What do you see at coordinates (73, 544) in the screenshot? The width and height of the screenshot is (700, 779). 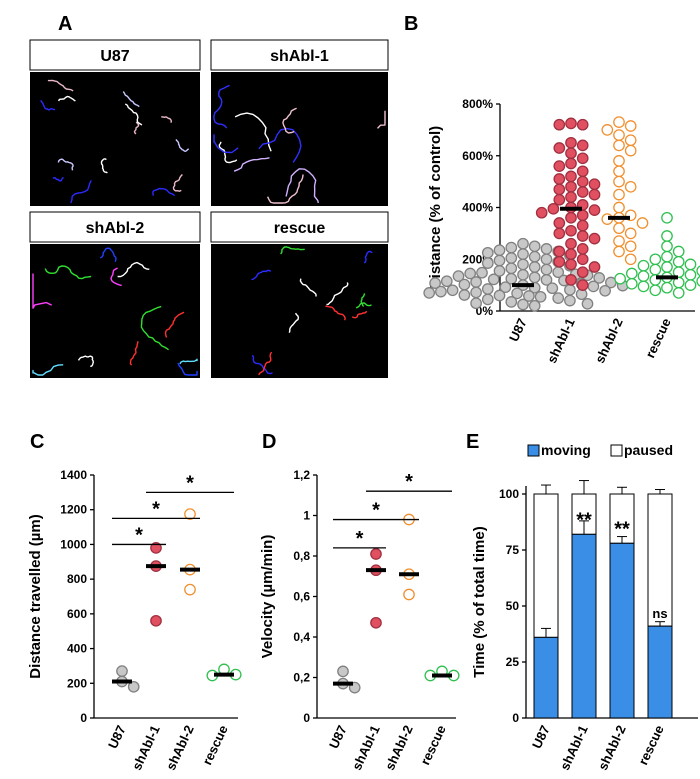 I see `y-tick-label: 1000` at bounding box center [73, 544].